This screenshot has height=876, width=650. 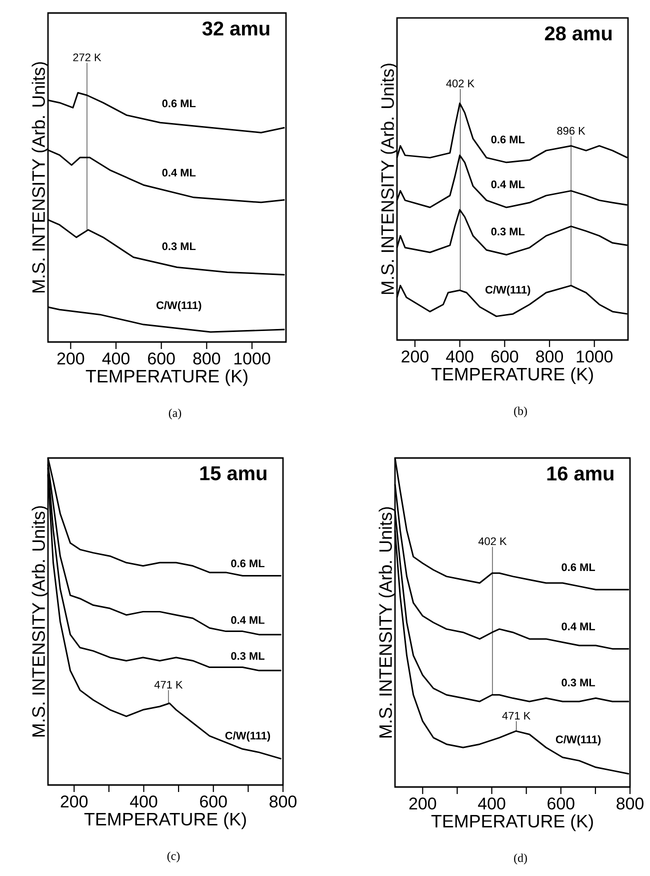 What do you see at coordinates (173, 857) in the screenshot?
I see `text: (c)` at bounding box center [173, 857].